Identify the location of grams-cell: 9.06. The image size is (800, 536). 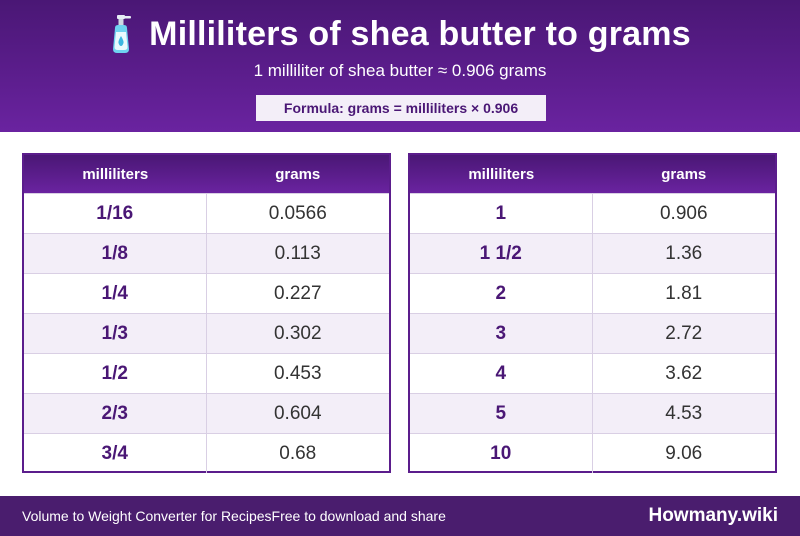
(684, 453).